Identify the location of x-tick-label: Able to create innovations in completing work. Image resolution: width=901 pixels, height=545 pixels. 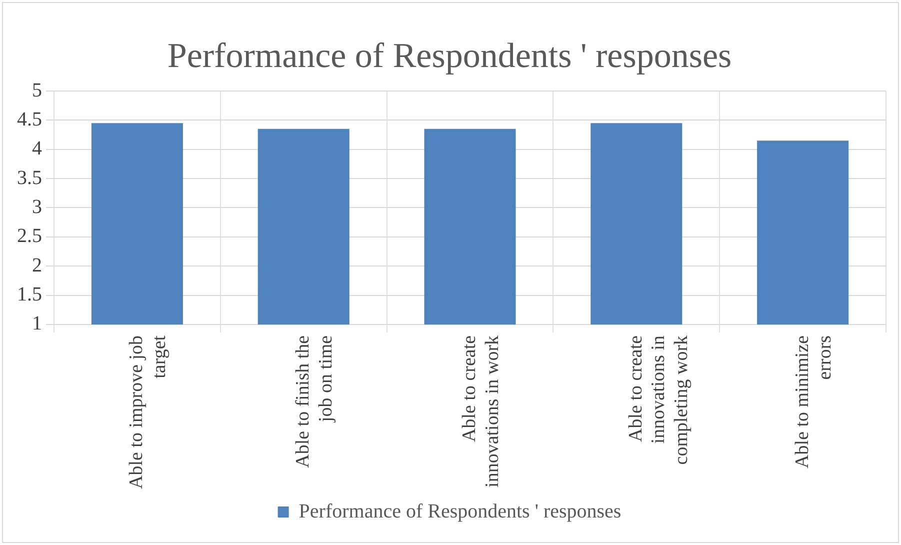
(658, 399).